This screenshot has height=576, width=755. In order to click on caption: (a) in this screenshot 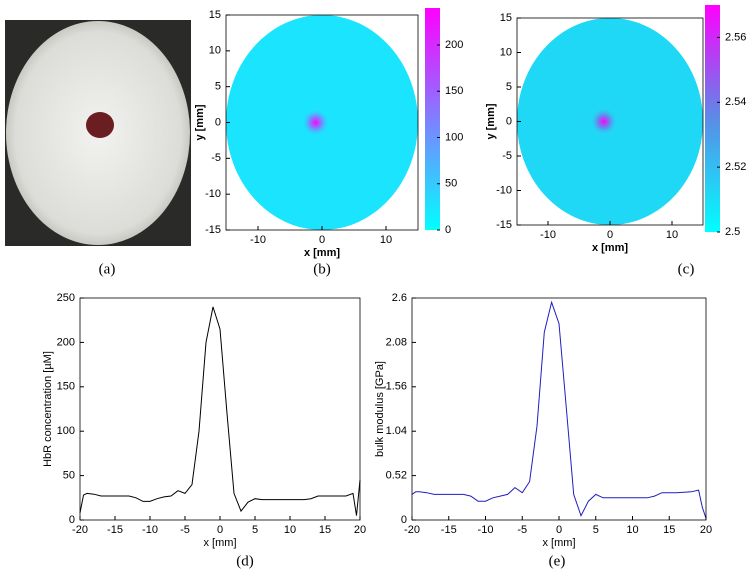, I will do `click(107, 269)`.